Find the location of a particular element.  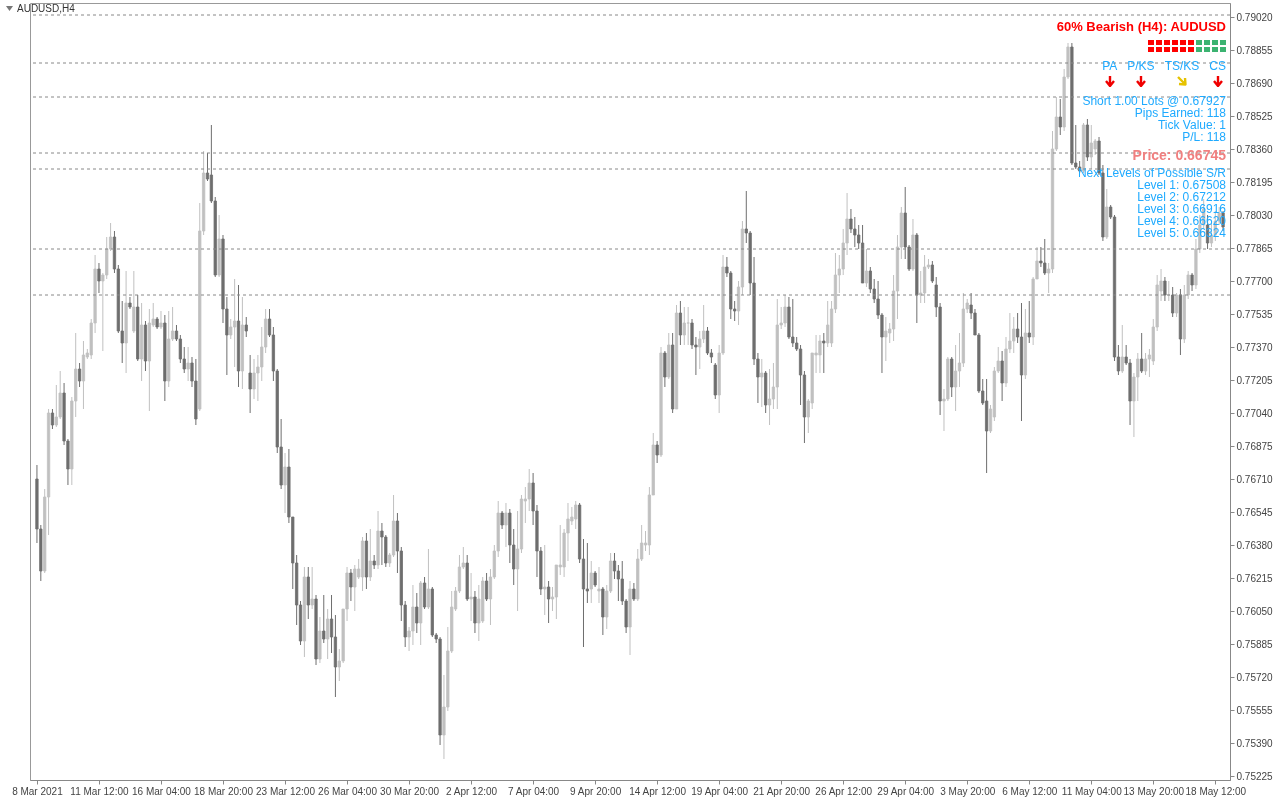

x-tick-label: 21 Apr 20:00 is located at coordinates (782, 791).